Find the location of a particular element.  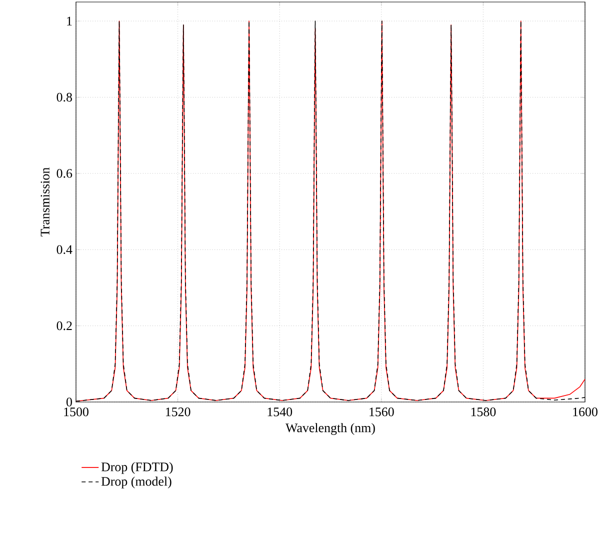

x-tick-label: 1580 is located at coordinates (483, 412).